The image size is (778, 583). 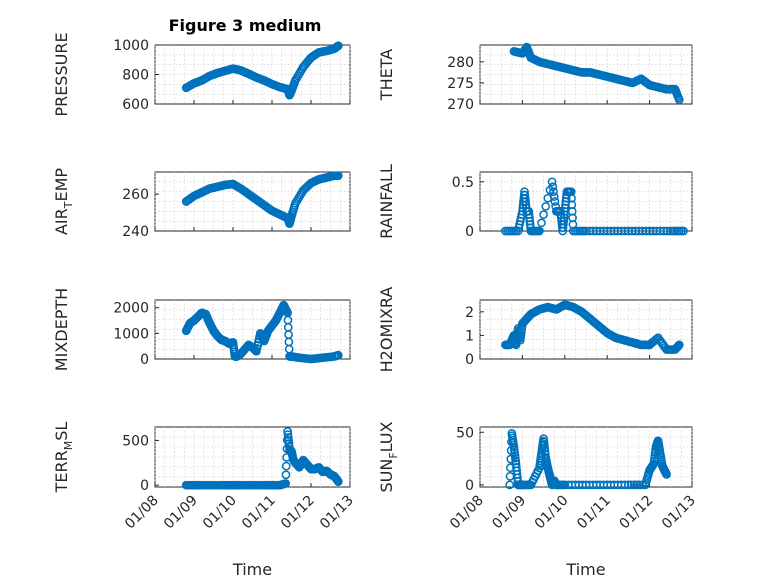 I want to click on y-axis-label: AIRTEMP, so click(x=63, y=201).